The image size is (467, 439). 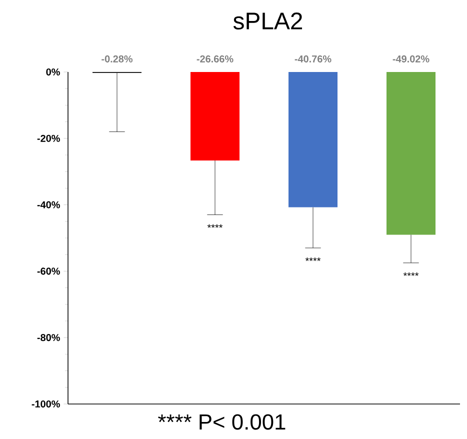 I want to click on y-tick-label: 0%, so click(x=53, y=72).